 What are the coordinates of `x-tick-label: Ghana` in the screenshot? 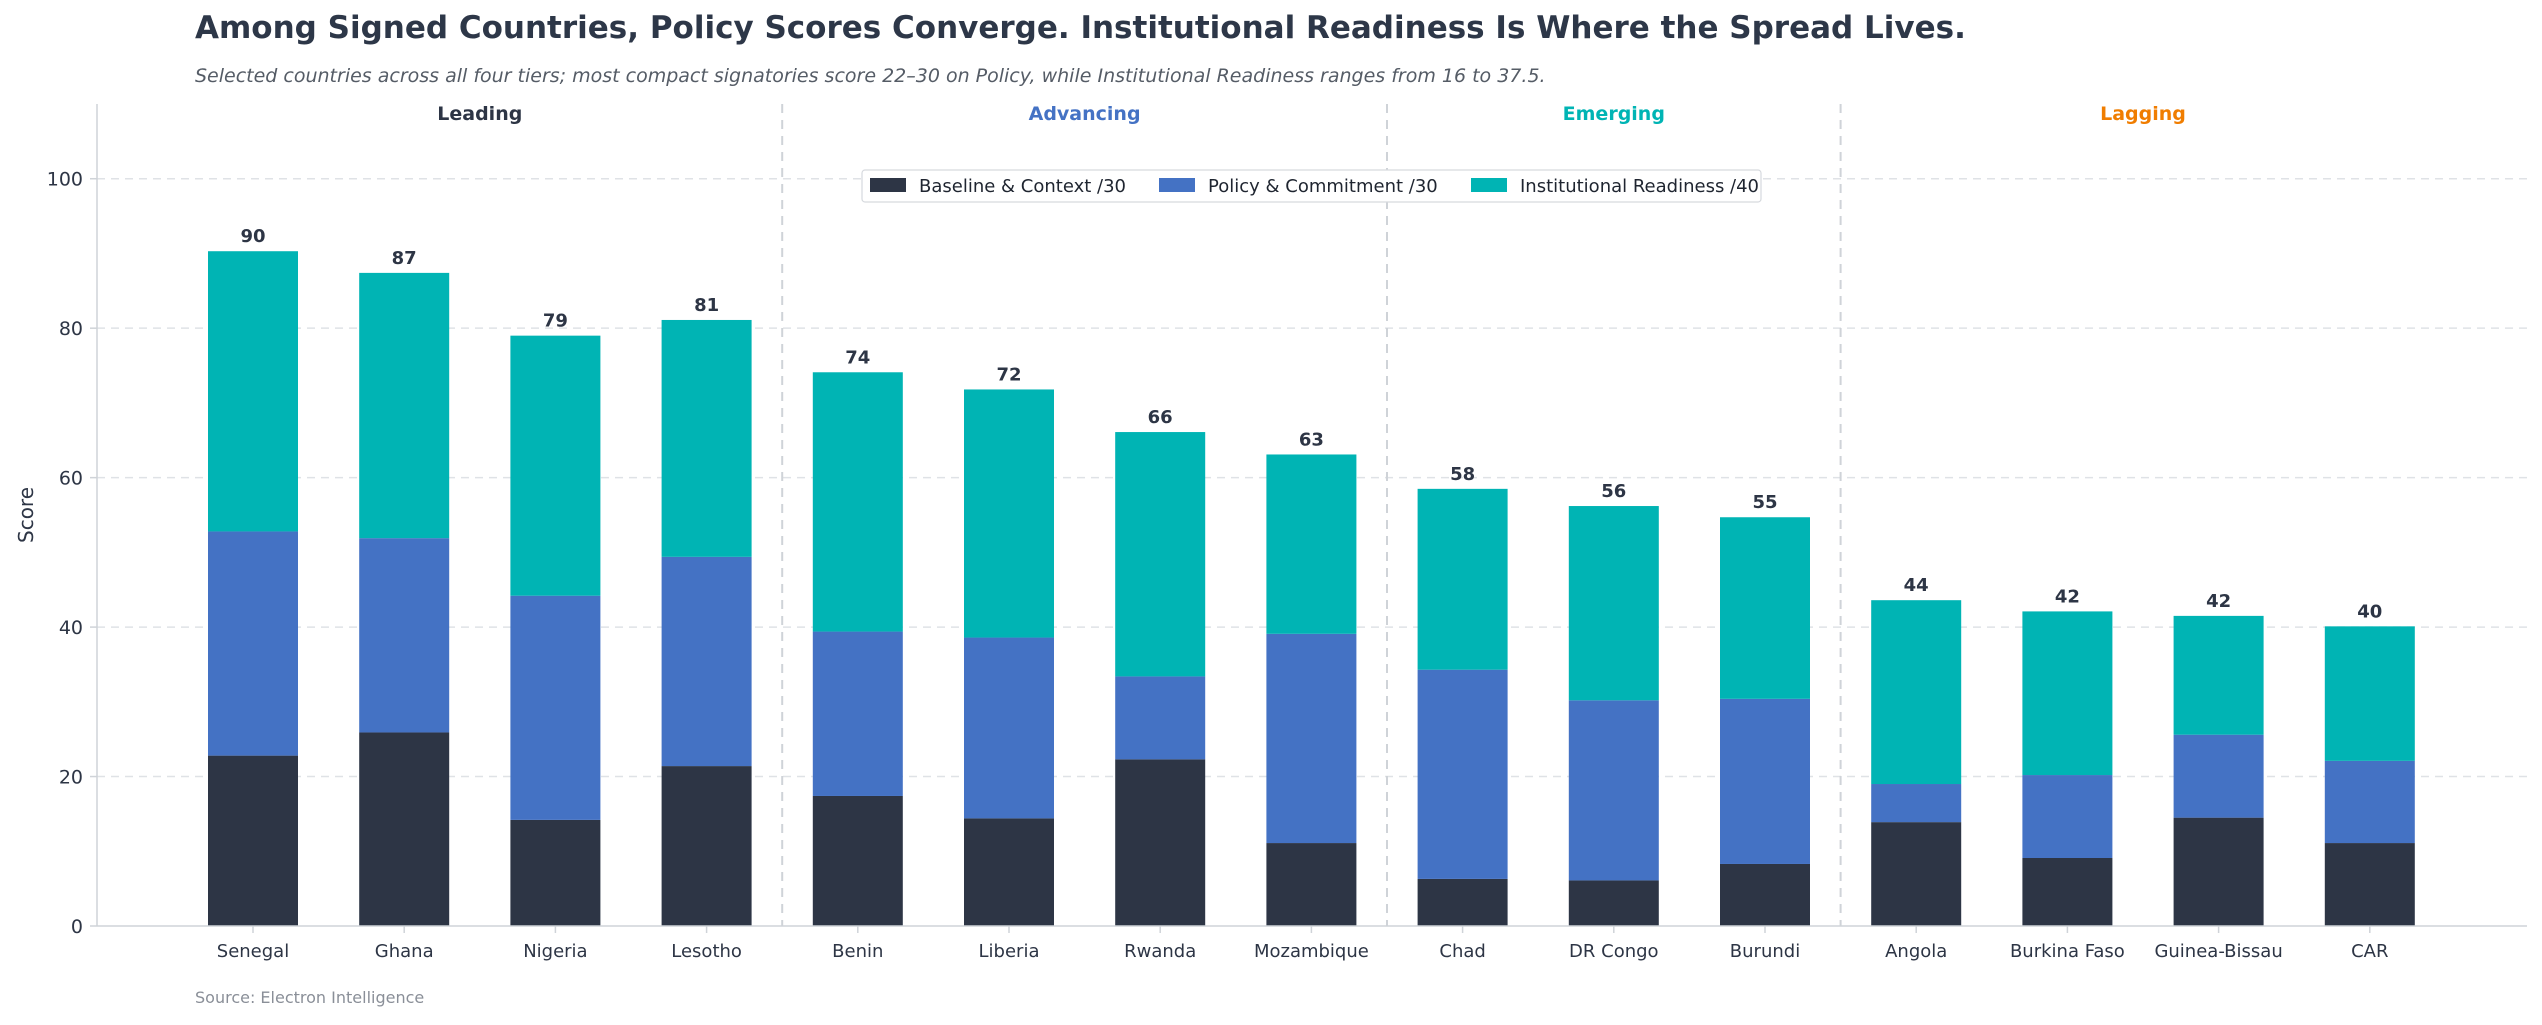 It's located at (404, 951).